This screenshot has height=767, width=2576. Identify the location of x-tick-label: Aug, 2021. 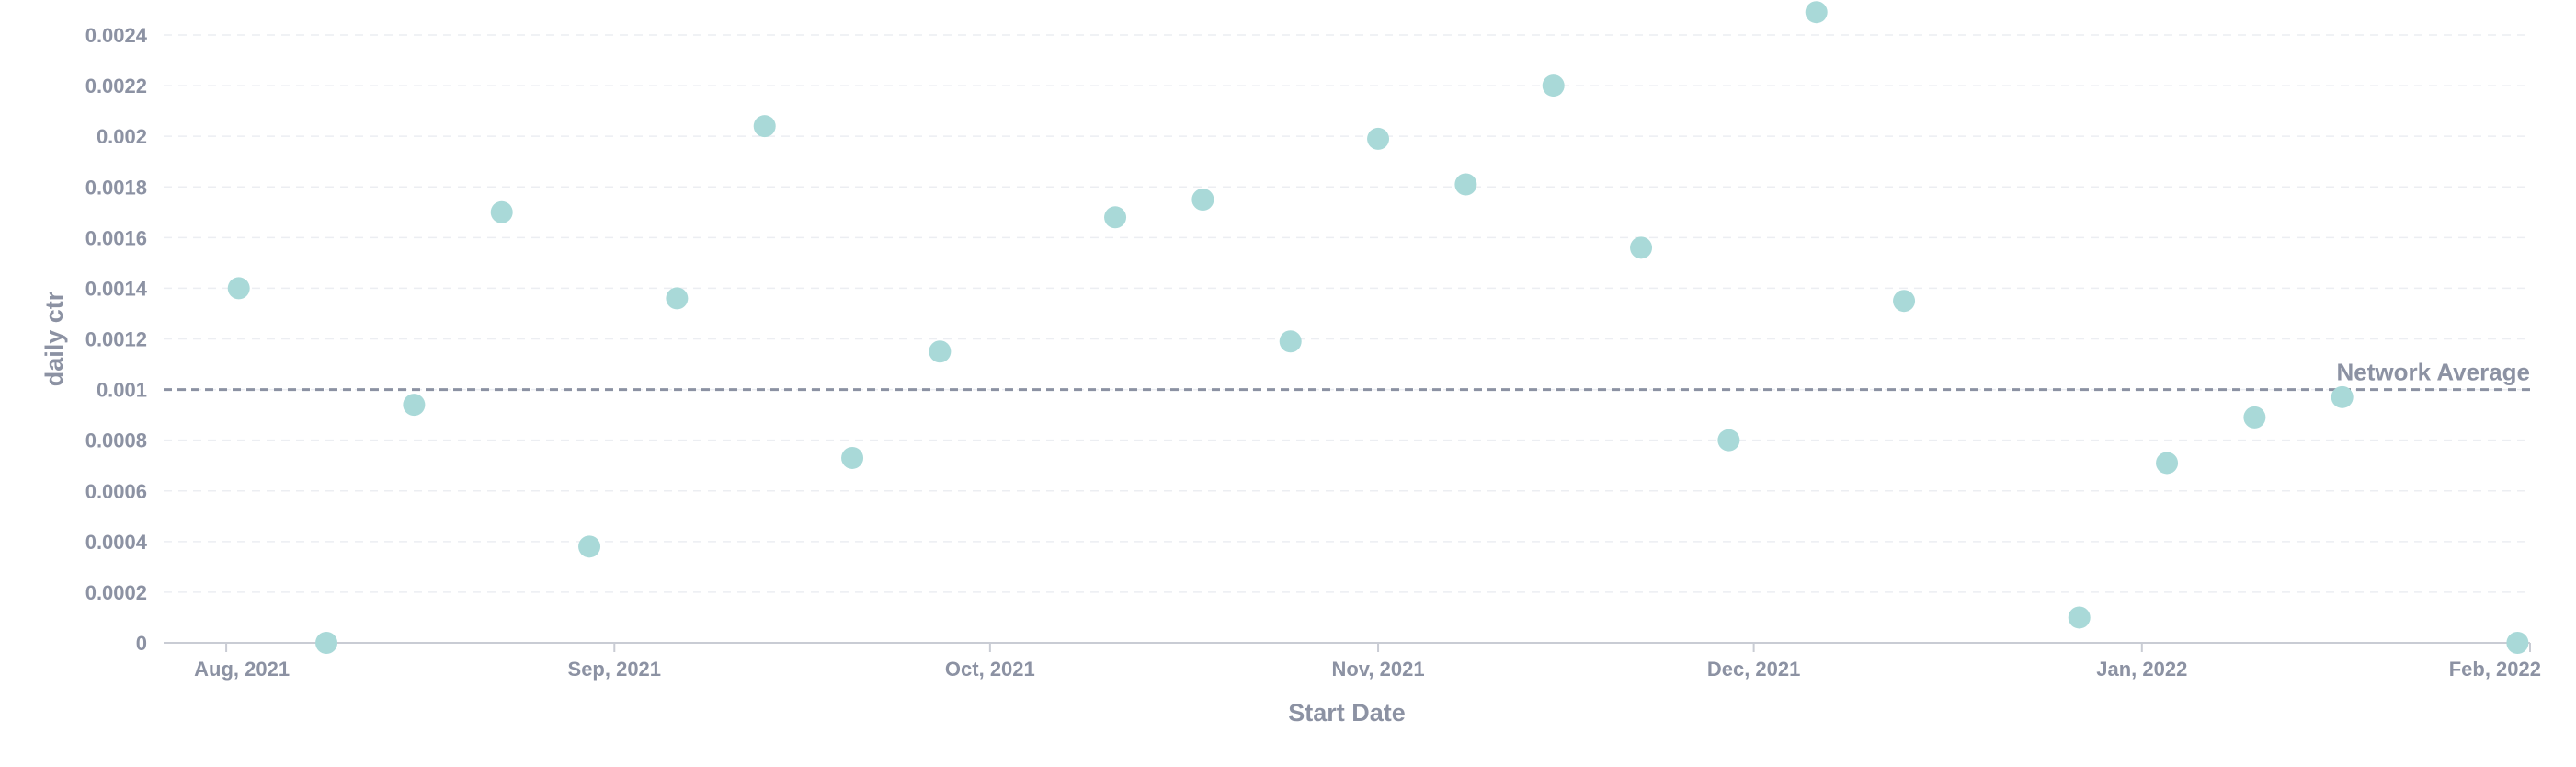
(242, 669).